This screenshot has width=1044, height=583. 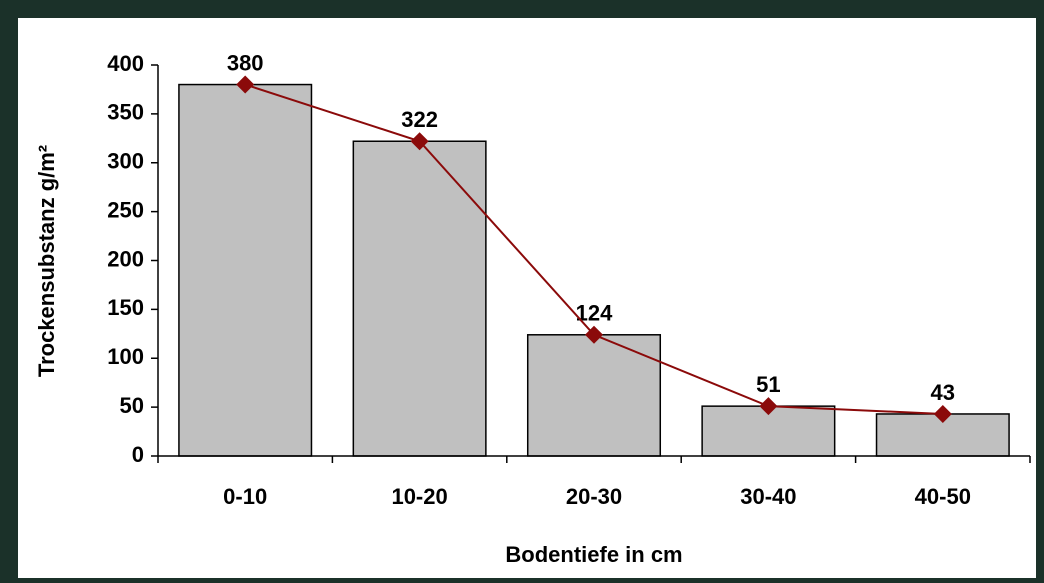 What do you see at coordinates (125, 258) in the screenshot?
I see `y-tick-label: 200` at bounding box center [125, 258].